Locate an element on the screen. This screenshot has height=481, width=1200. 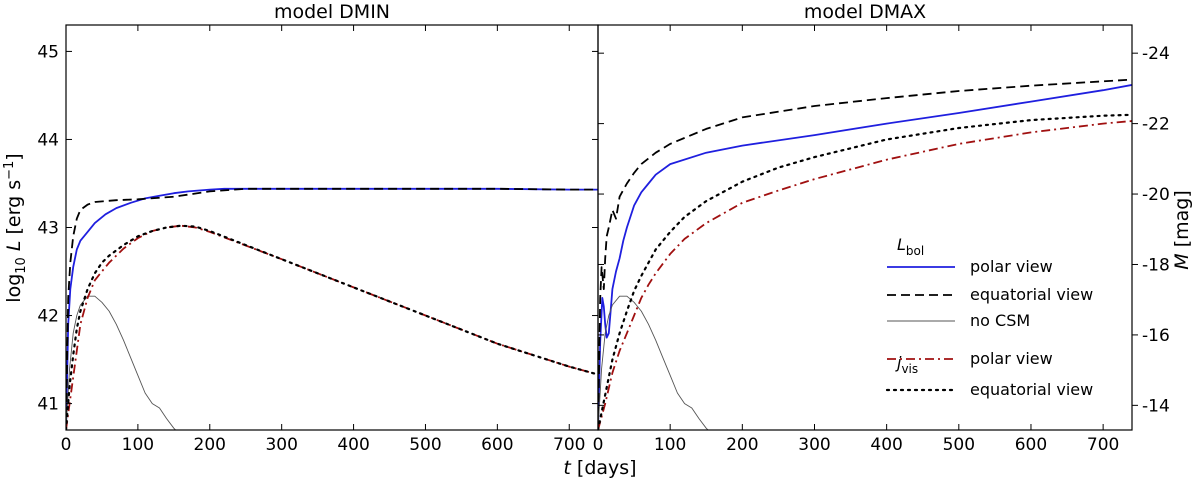
right-tick-label: -24 is located at coordinates (1156, 54).